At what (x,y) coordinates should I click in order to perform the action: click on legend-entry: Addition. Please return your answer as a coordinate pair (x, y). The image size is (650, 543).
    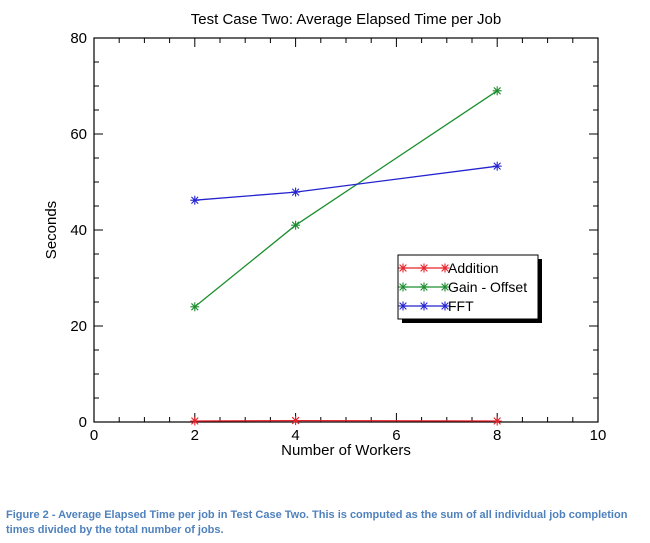
    Looking at the image, I should click on (448, 268).